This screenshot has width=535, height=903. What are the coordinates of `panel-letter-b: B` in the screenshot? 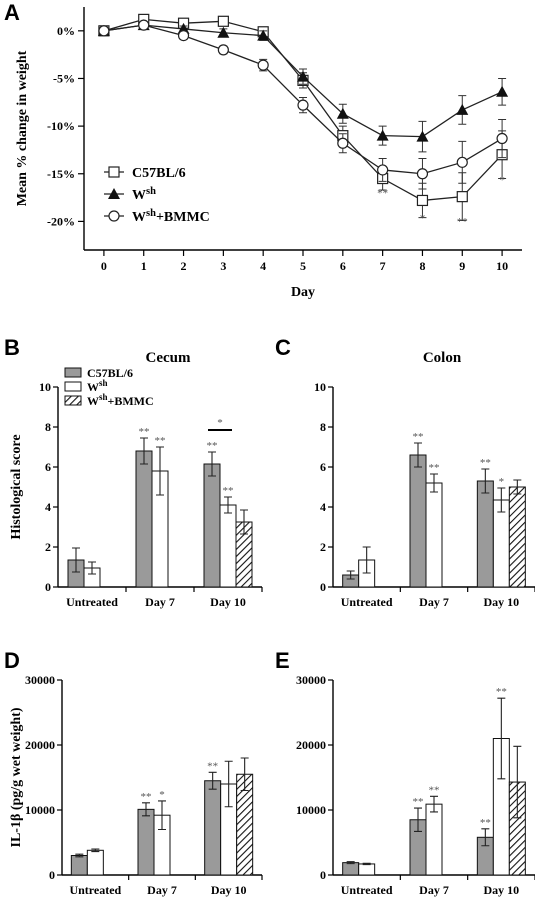 It's located at (12, 347).